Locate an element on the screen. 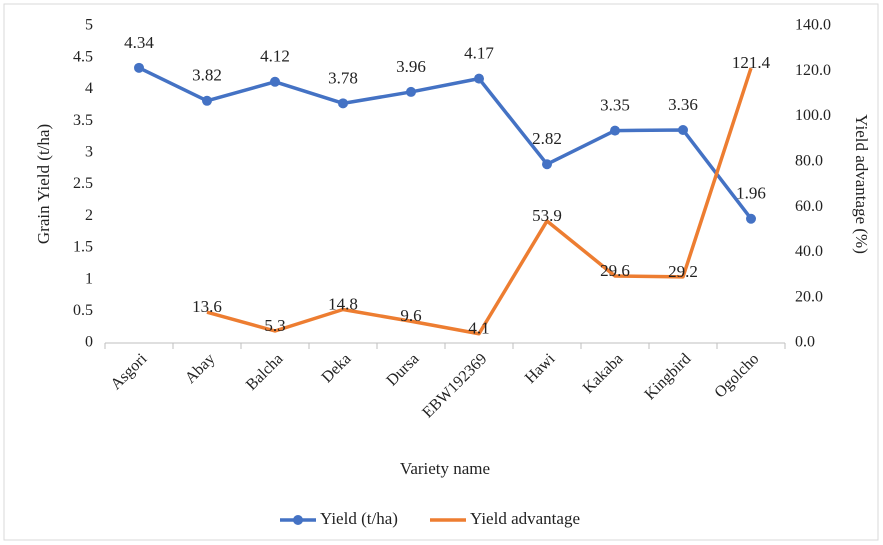 The width and height of the screenshot is (883, 545). data-label: 3.78 is located at coordinates (343, 77).